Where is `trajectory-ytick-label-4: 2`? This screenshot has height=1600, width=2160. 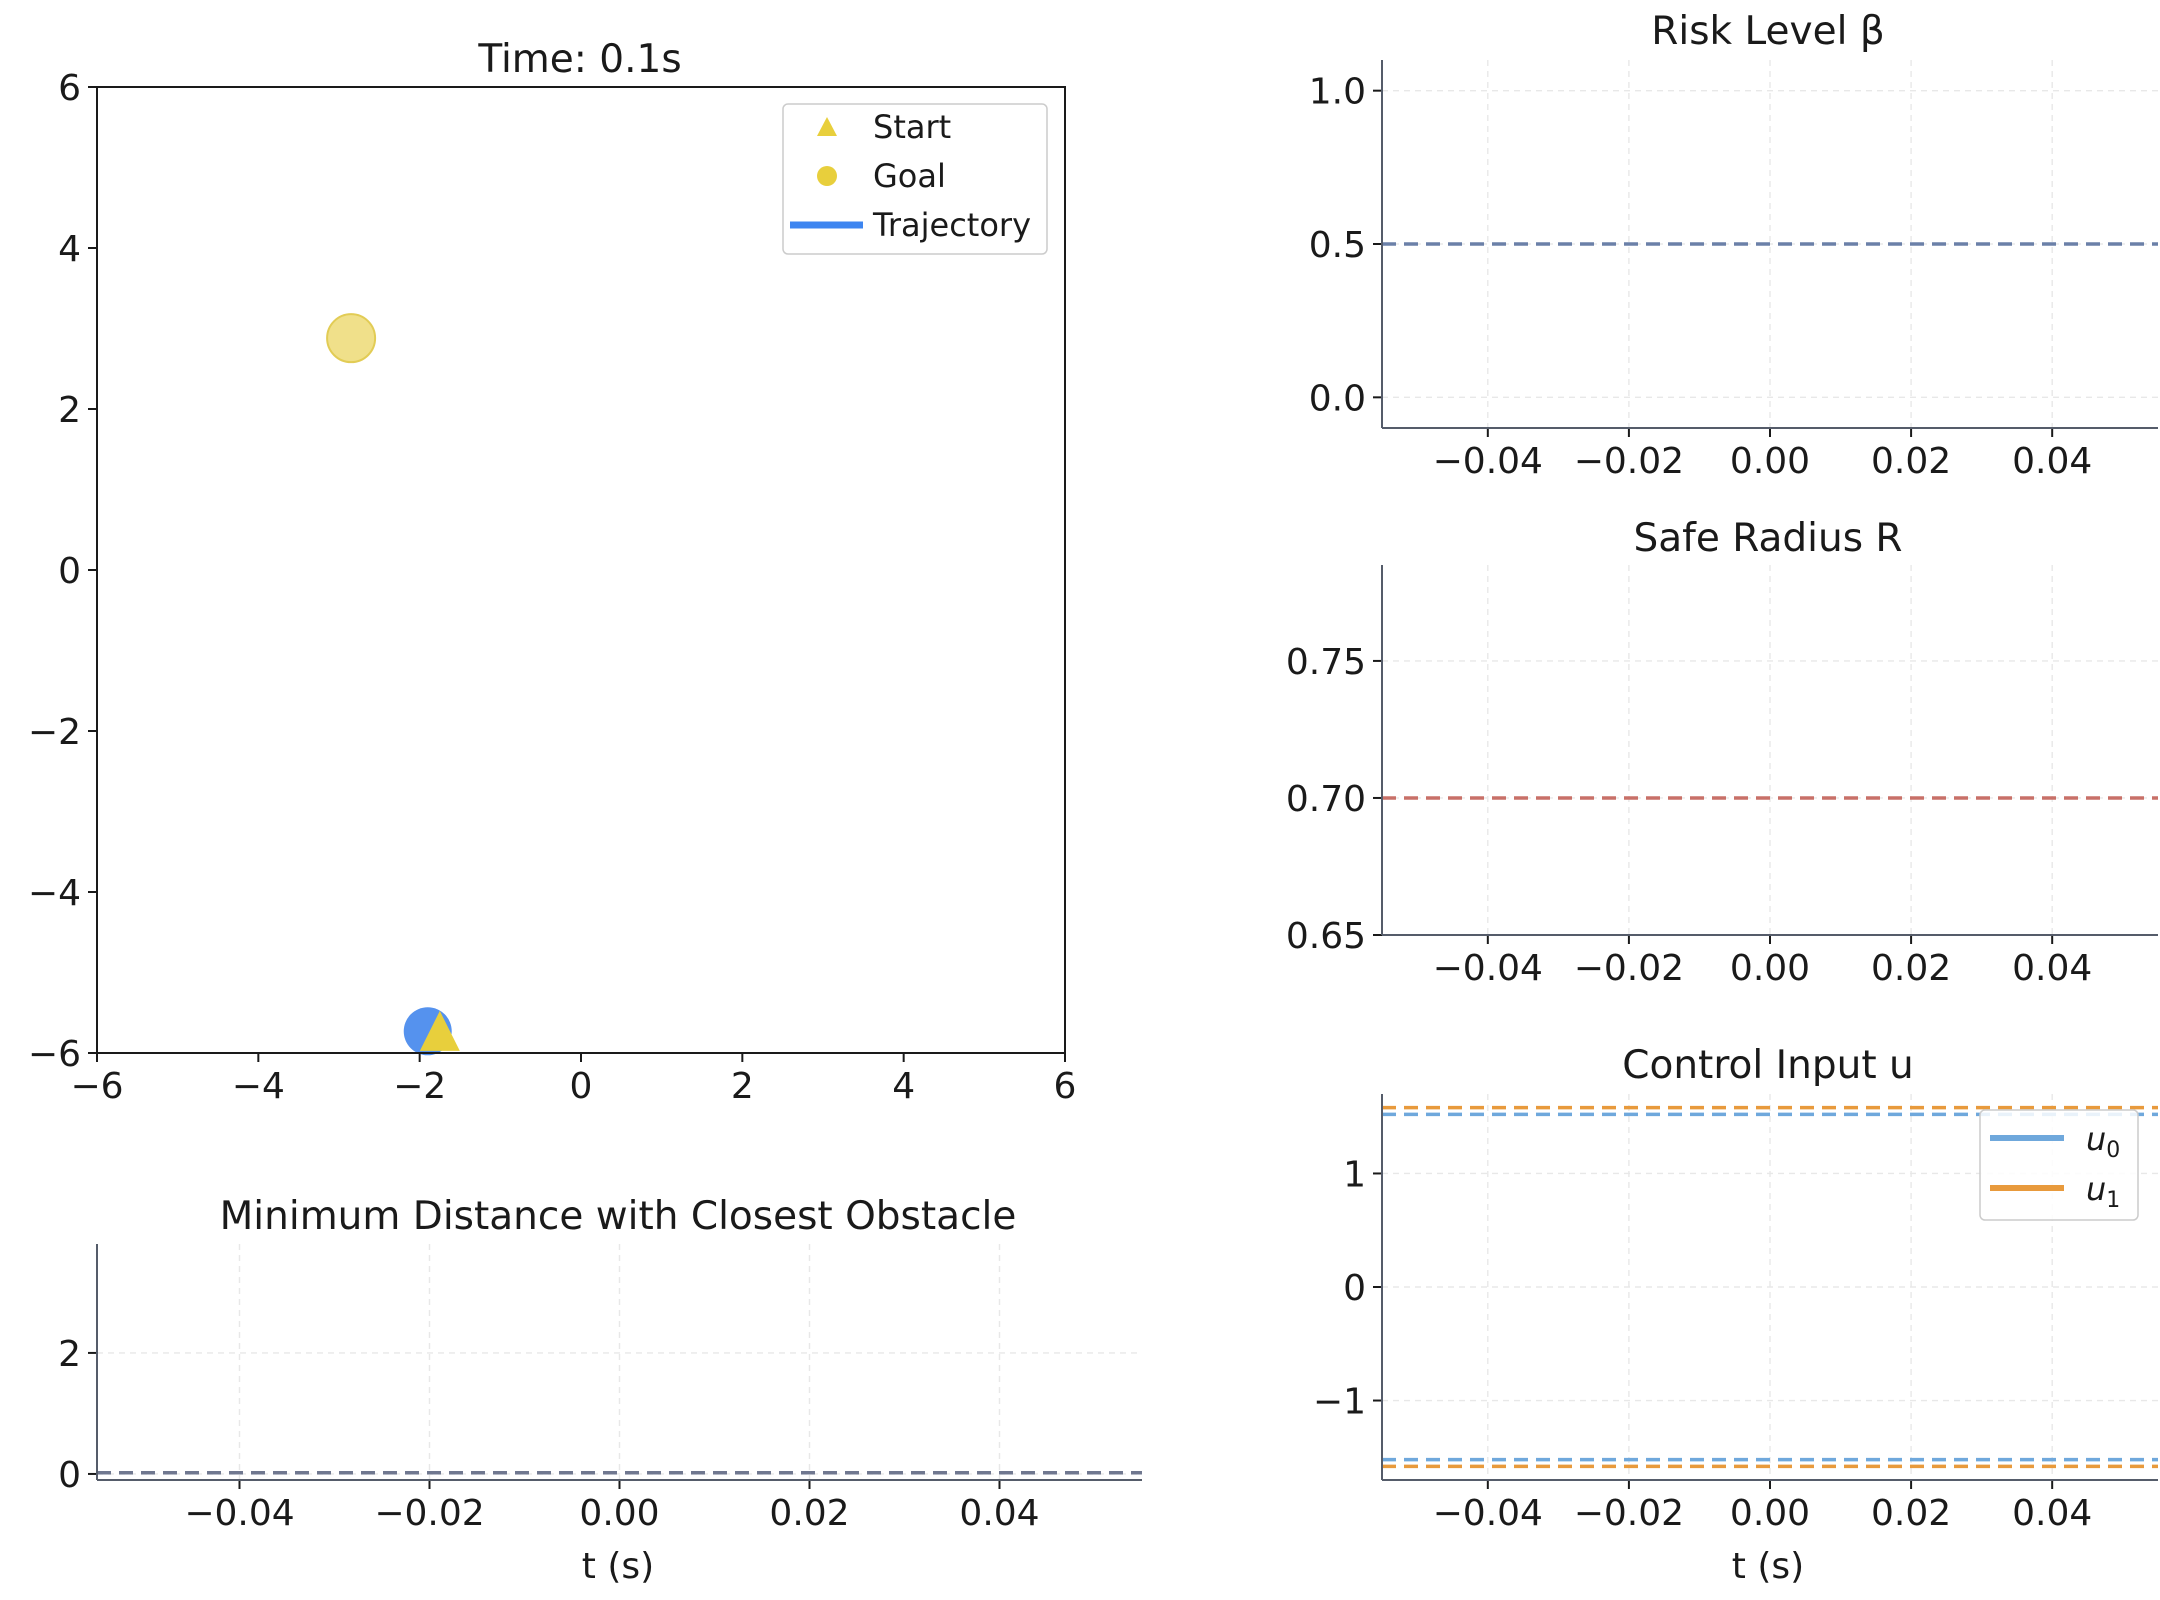
trajectory-ytick-label-4: 2 is located at coordinates (69, 410).